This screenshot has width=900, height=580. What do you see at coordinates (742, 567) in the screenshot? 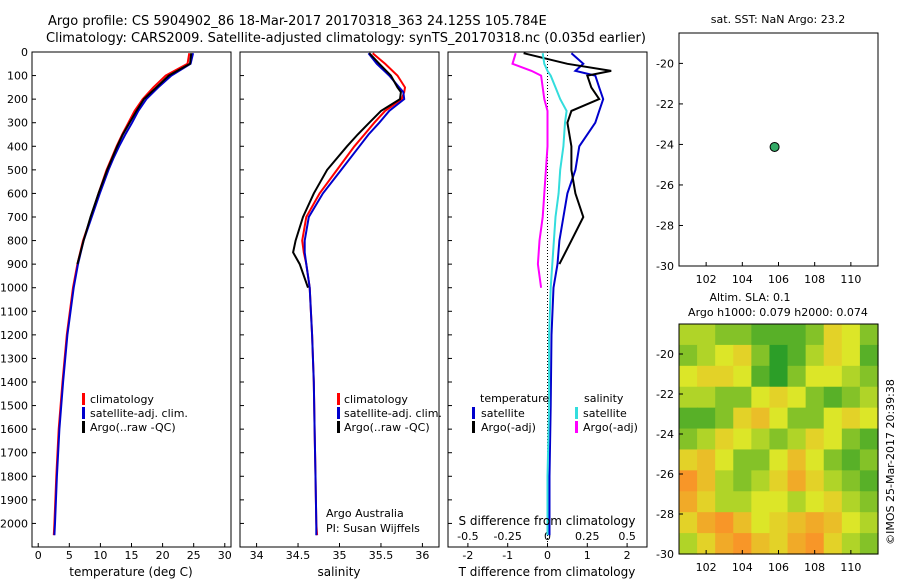
I see `altimetry-x-tick-label: 104` at bounding box center [742, 567].